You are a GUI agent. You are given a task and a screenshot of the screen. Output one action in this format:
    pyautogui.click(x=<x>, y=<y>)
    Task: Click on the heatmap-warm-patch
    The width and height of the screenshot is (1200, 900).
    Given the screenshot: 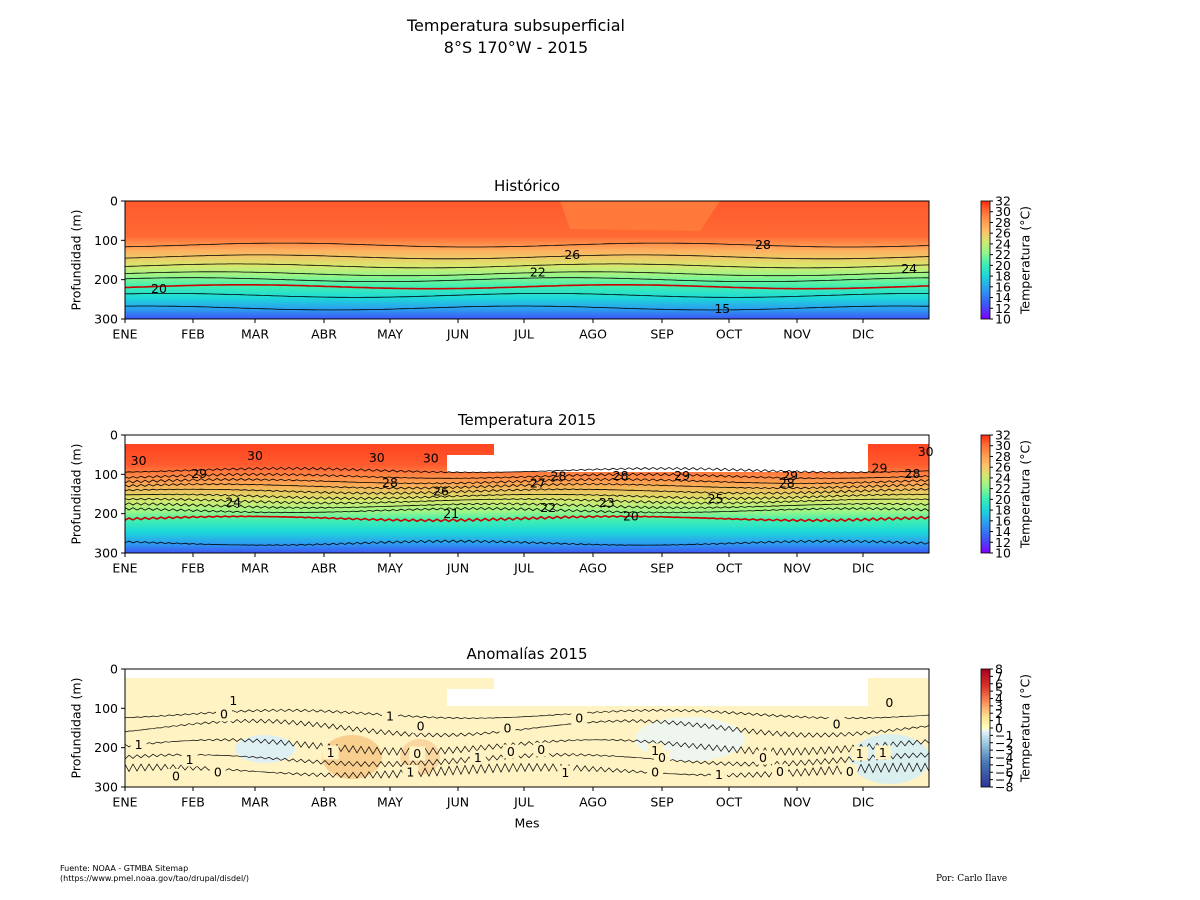 What is the action you would take?
    pyautogui.click(x=640, y=216)
    